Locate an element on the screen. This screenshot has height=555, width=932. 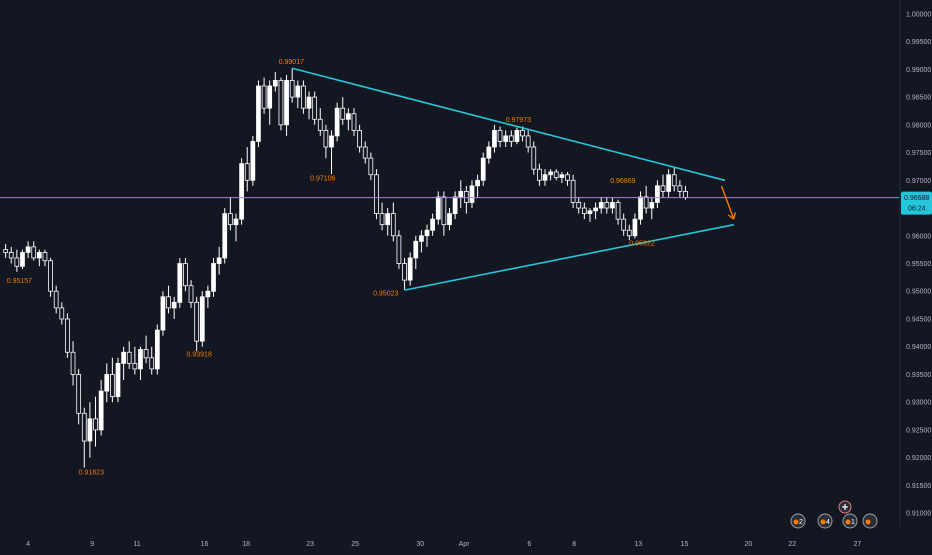
date-tick-label: 25 is located at coordinates (355, 544).